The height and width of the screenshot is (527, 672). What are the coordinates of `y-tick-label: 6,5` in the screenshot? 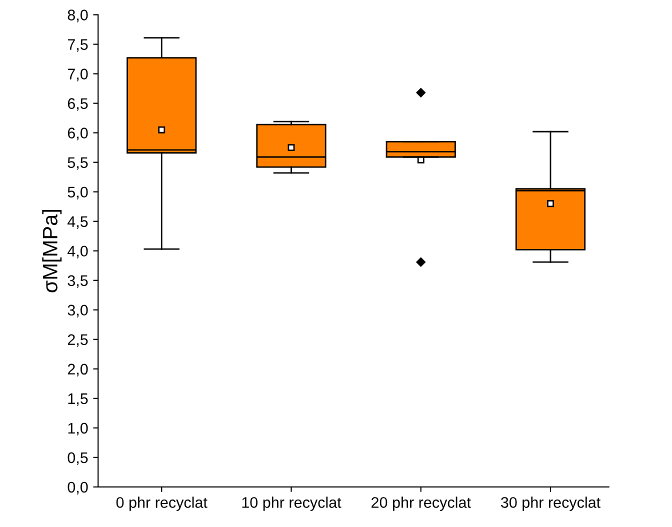 It's located at (78, 104).